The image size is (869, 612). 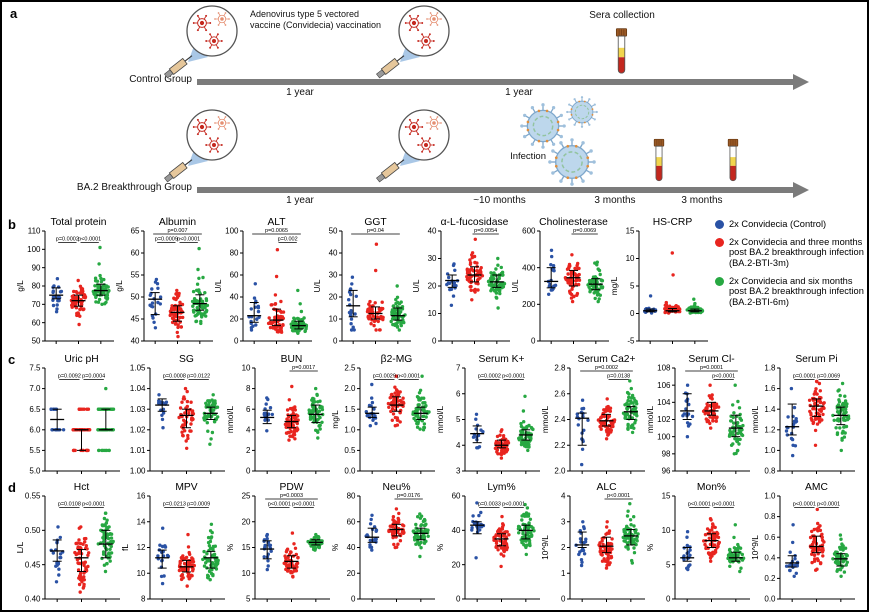 I want to click on svg-text: 2.6, so click(x=560, y=393).